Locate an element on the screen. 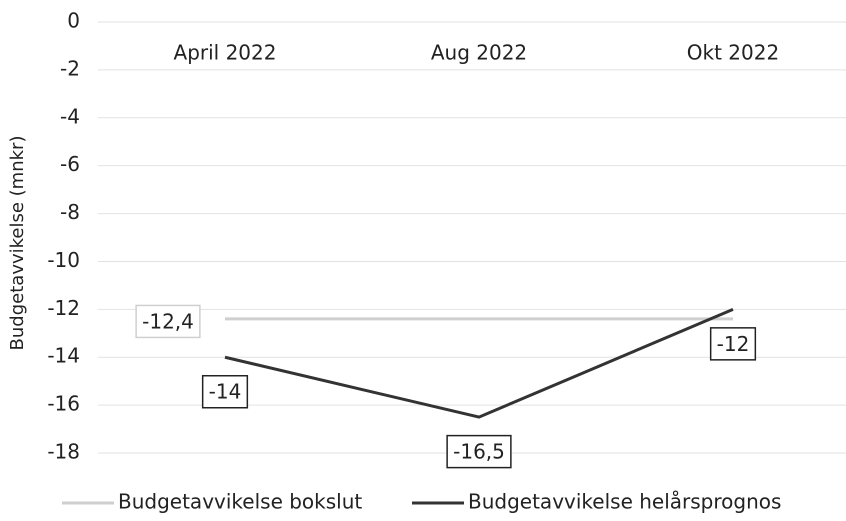  data-label: -14 is located at coordinates (225, 392).